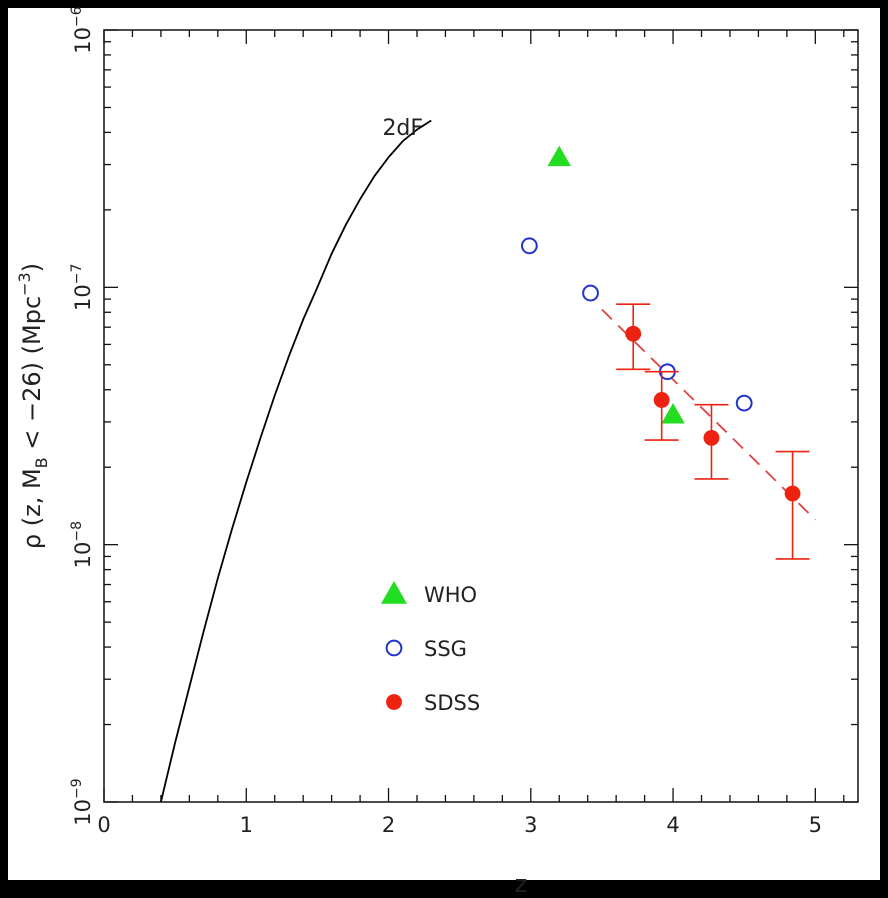  Describe the element at coordinates (530, 825) in the screenshot. I see `x-tick-label: 3` at that location.